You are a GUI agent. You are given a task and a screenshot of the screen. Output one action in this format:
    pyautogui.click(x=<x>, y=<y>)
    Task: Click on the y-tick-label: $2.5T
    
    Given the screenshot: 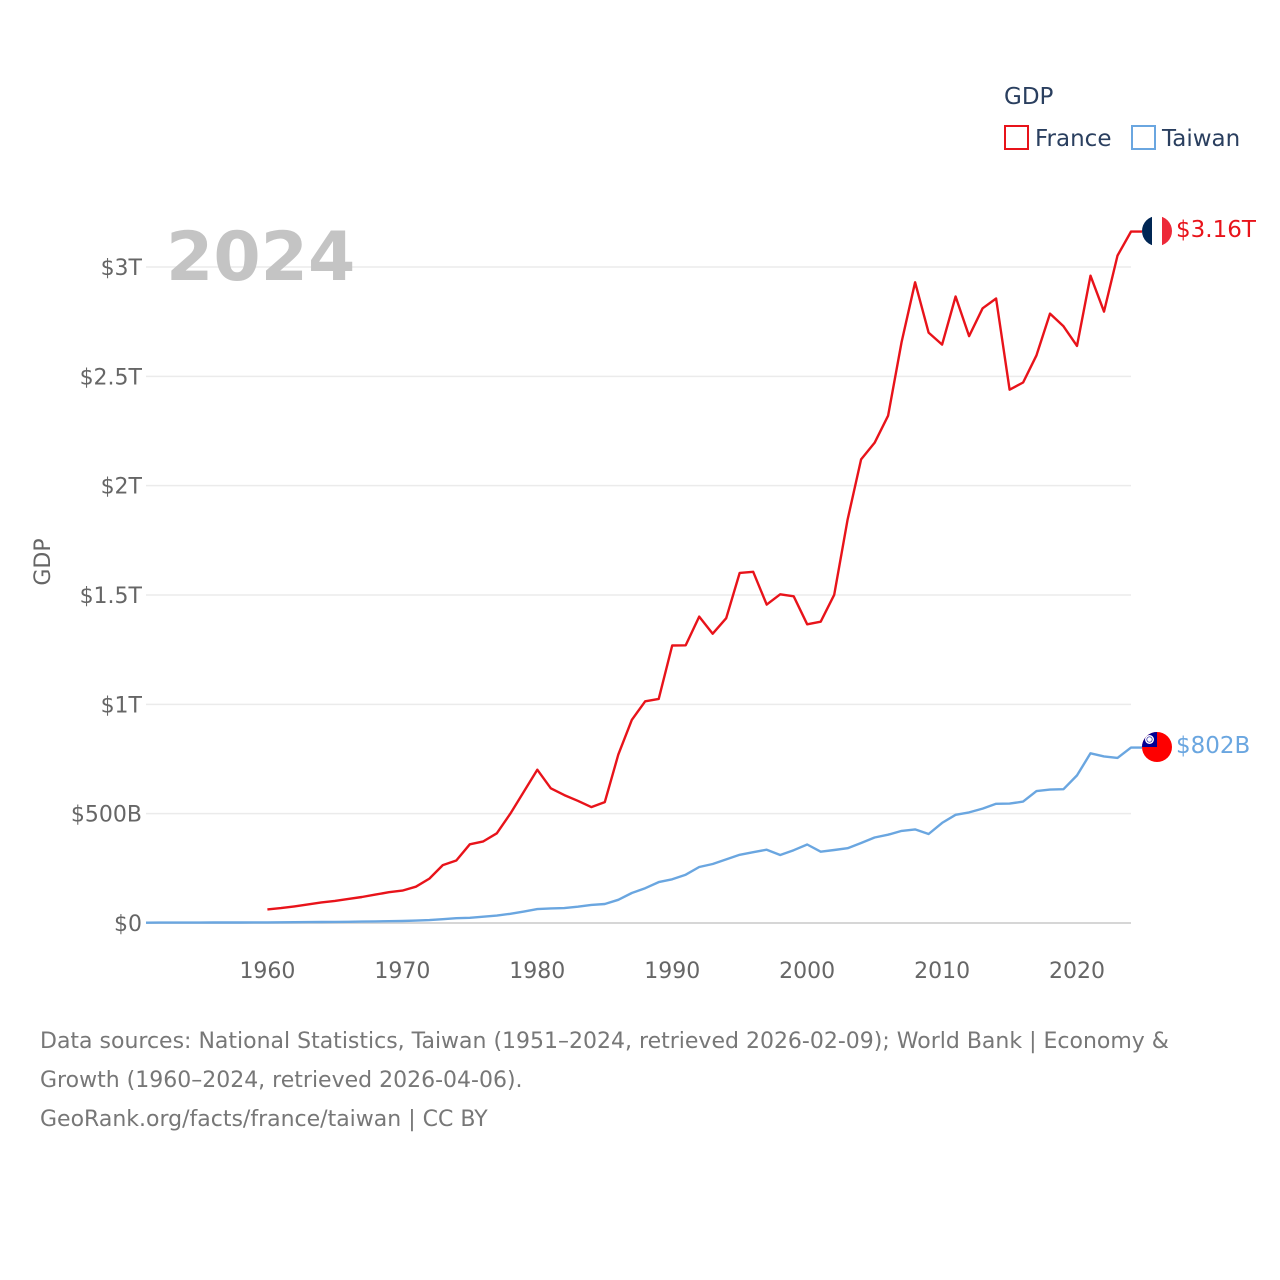 What is the action you would take?
    pyautogui.click(x=111, y=377)
    